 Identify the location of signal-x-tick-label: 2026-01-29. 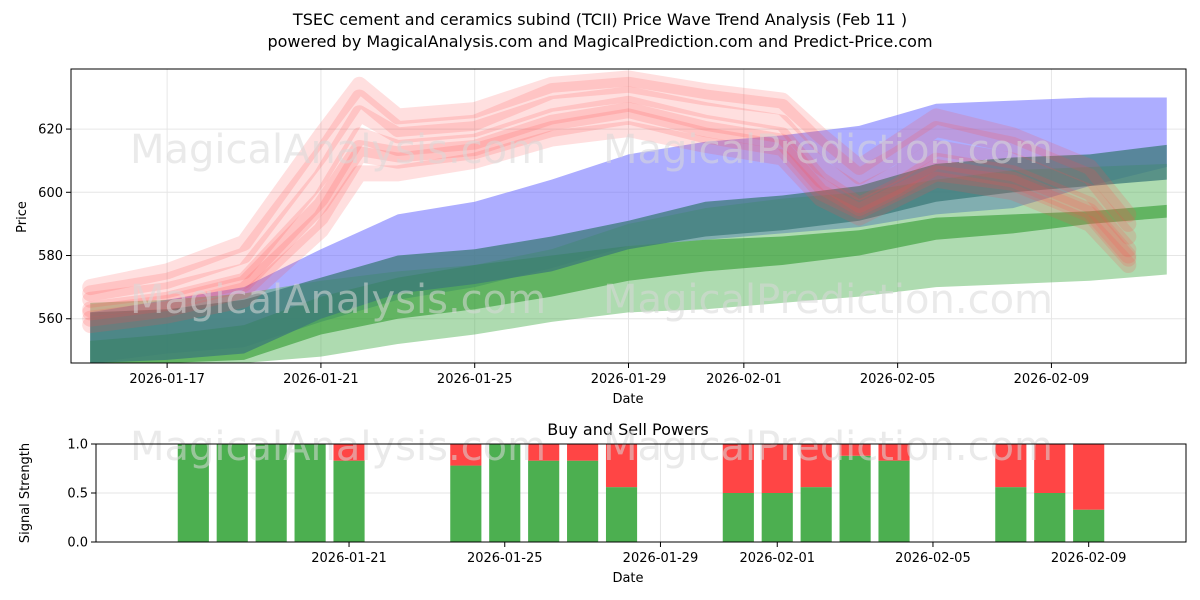
(661, 558).